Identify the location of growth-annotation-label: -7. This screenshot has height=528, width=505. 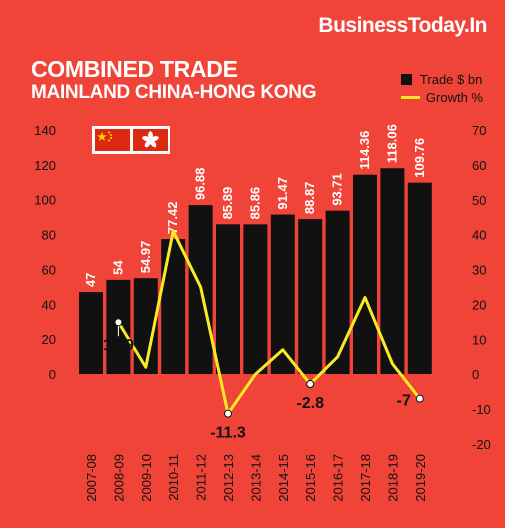
(404, 401).